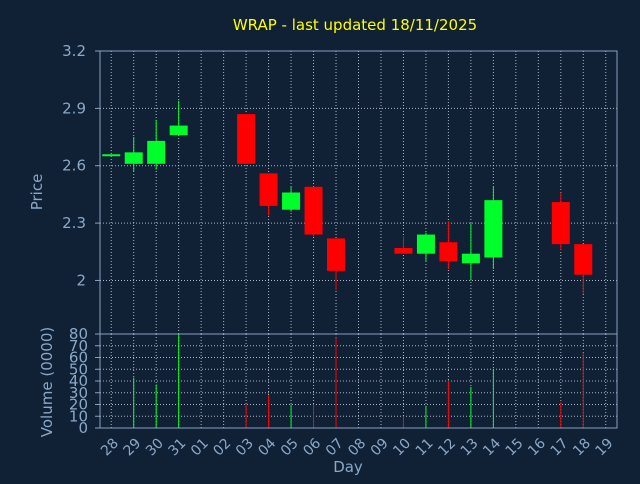 This screenshot has width=640, height=484. I want to click on volume-tick-label: 70, so click(78, 346).